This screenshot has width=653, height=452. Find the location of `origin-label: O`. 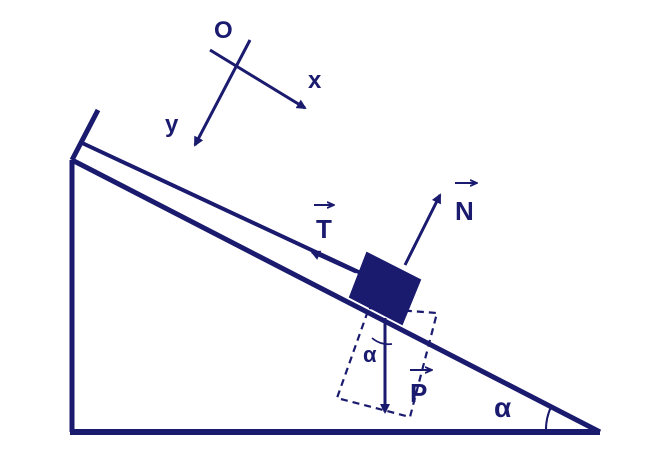

origin-label: O is located at coordinates (223, 30).